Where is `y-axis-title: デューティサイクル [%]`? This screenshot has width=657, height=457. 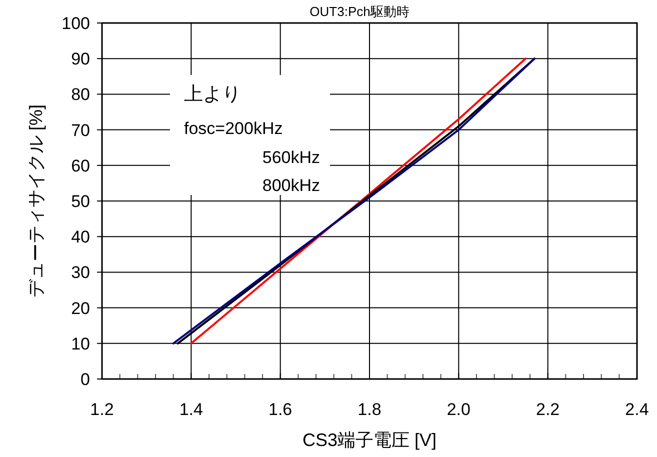
y-axis-title: デューティサイクル [%] is located at coordinates (36, 201).